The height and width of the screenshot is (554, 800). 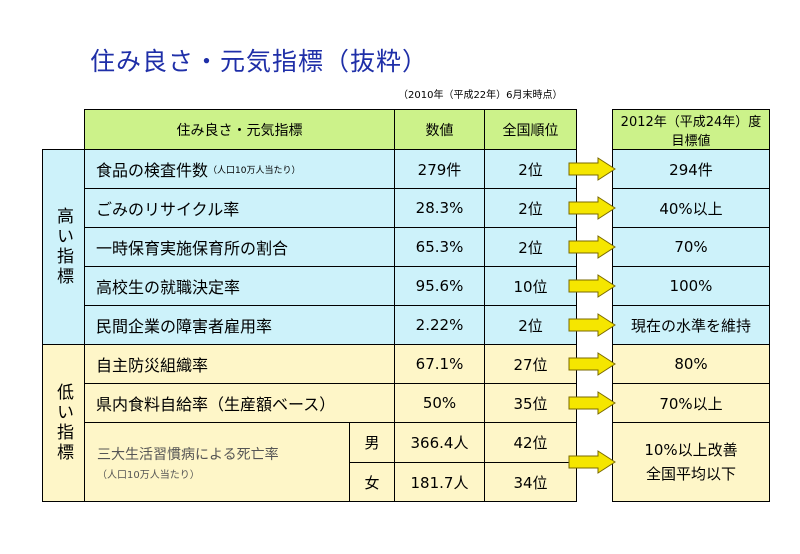 What do you see at coordinates (691, 325) in the screenshot?
I see `target-disability: 現在の水準を維持` at bounding box center [691, 325].